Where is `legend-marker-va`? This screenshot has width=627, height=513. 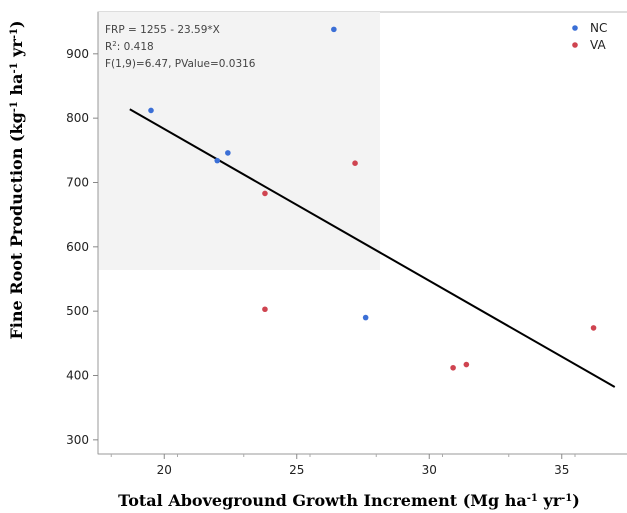
legend-marker-va is located at coordinates (575, 45).